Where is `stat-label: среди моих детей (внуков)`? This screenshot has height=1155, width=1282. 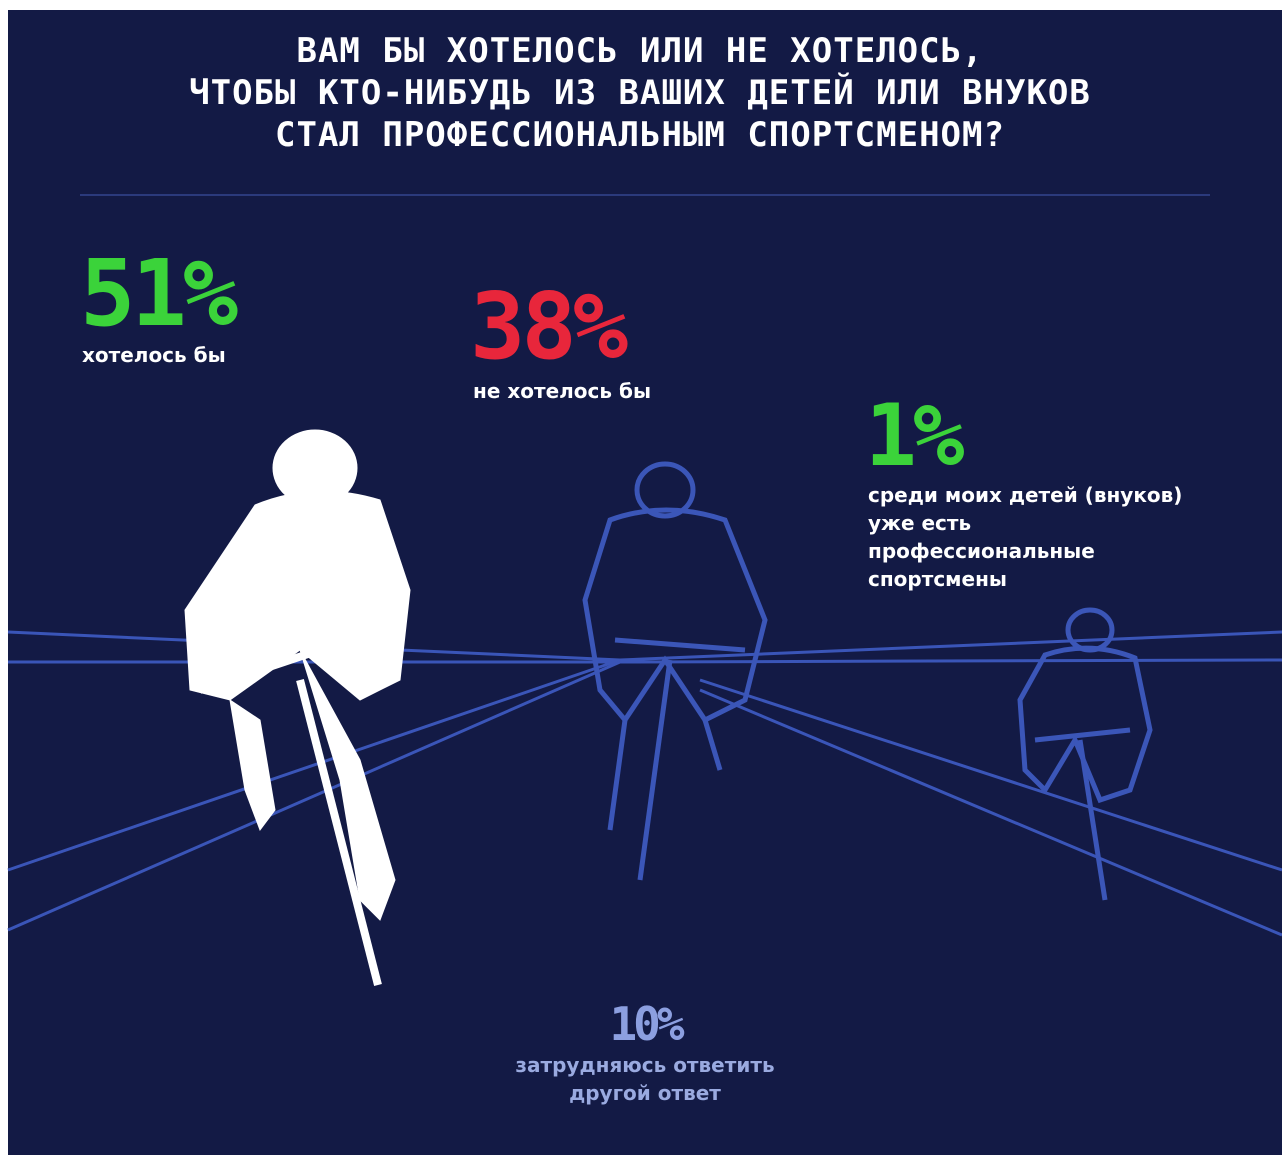 stat-label: среди моих детей (внуков) is located at coordinates (1025, 495).